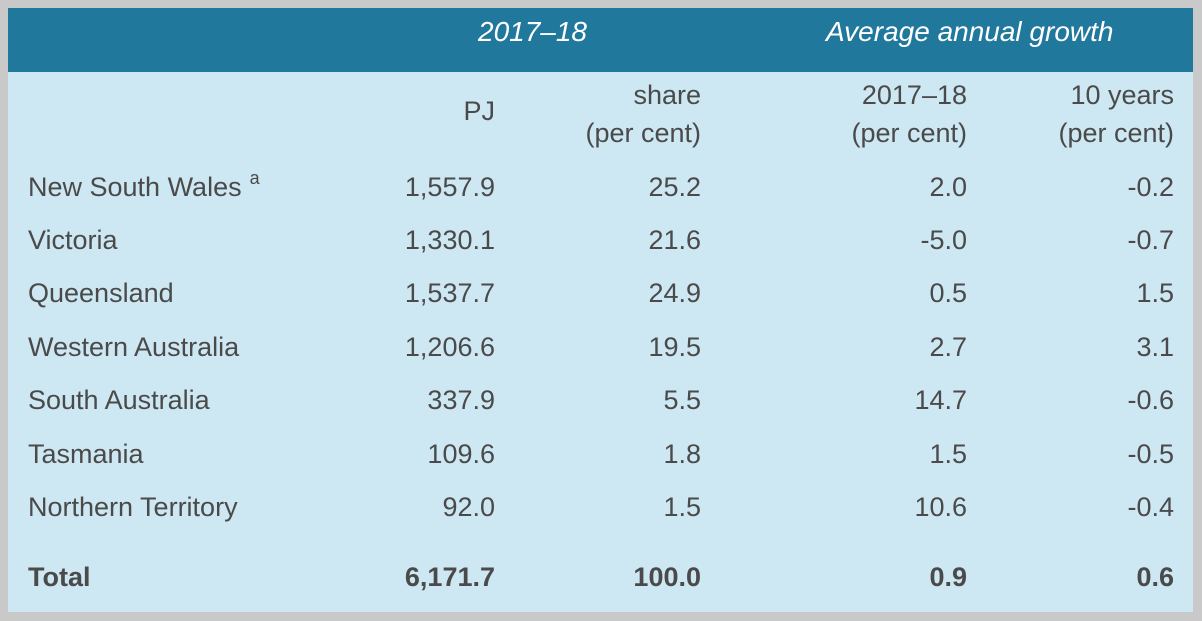 Image resolution: width=1202 pixels, height=621 pixels. What do you see at coordinates (133, 507) in the screenshot?
I see `row-label-northern-territory: Northern Territory` at bounding box center [133, 507].